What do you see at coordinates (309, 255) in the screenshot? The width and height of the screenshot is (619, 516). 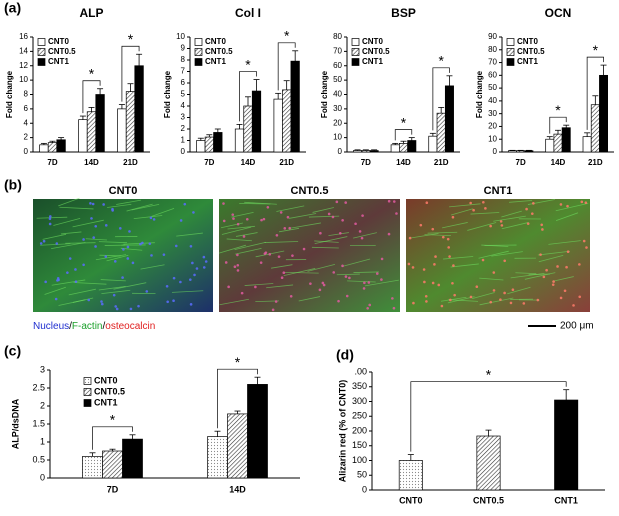 I see `micrograph` at bounding box center [309, 255].